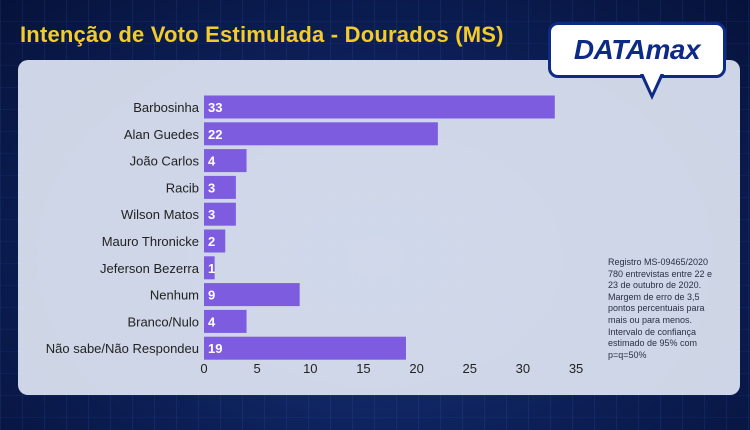  I want to click on note-line: 23 de outubro de 2020., so click(655, 285).